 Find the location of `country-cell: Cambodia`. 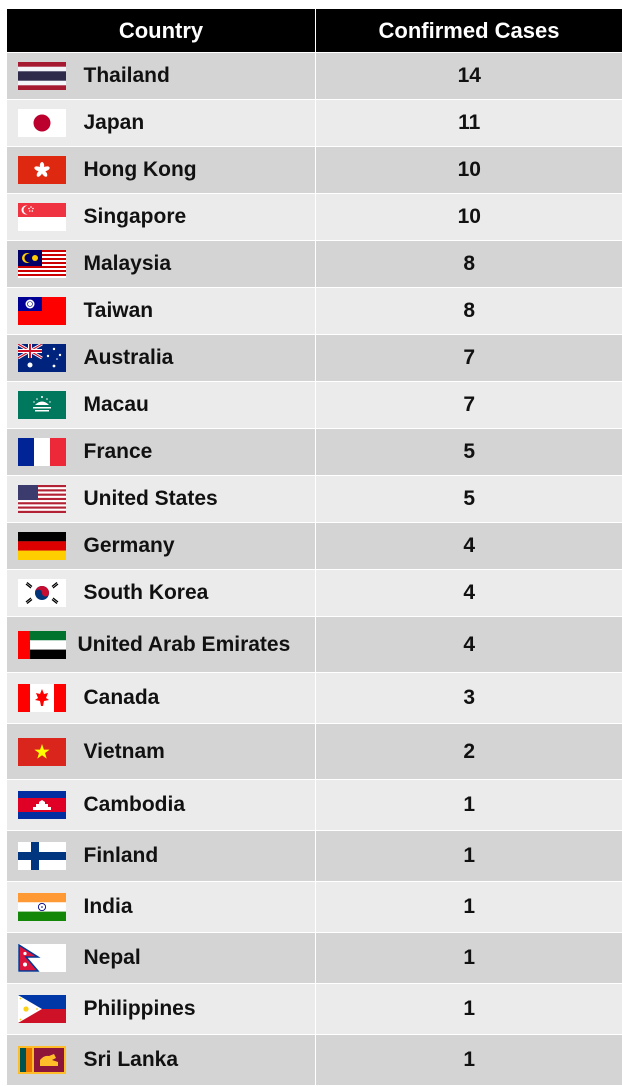

country-cell: Cambodia is located at coordinates (161, 805).